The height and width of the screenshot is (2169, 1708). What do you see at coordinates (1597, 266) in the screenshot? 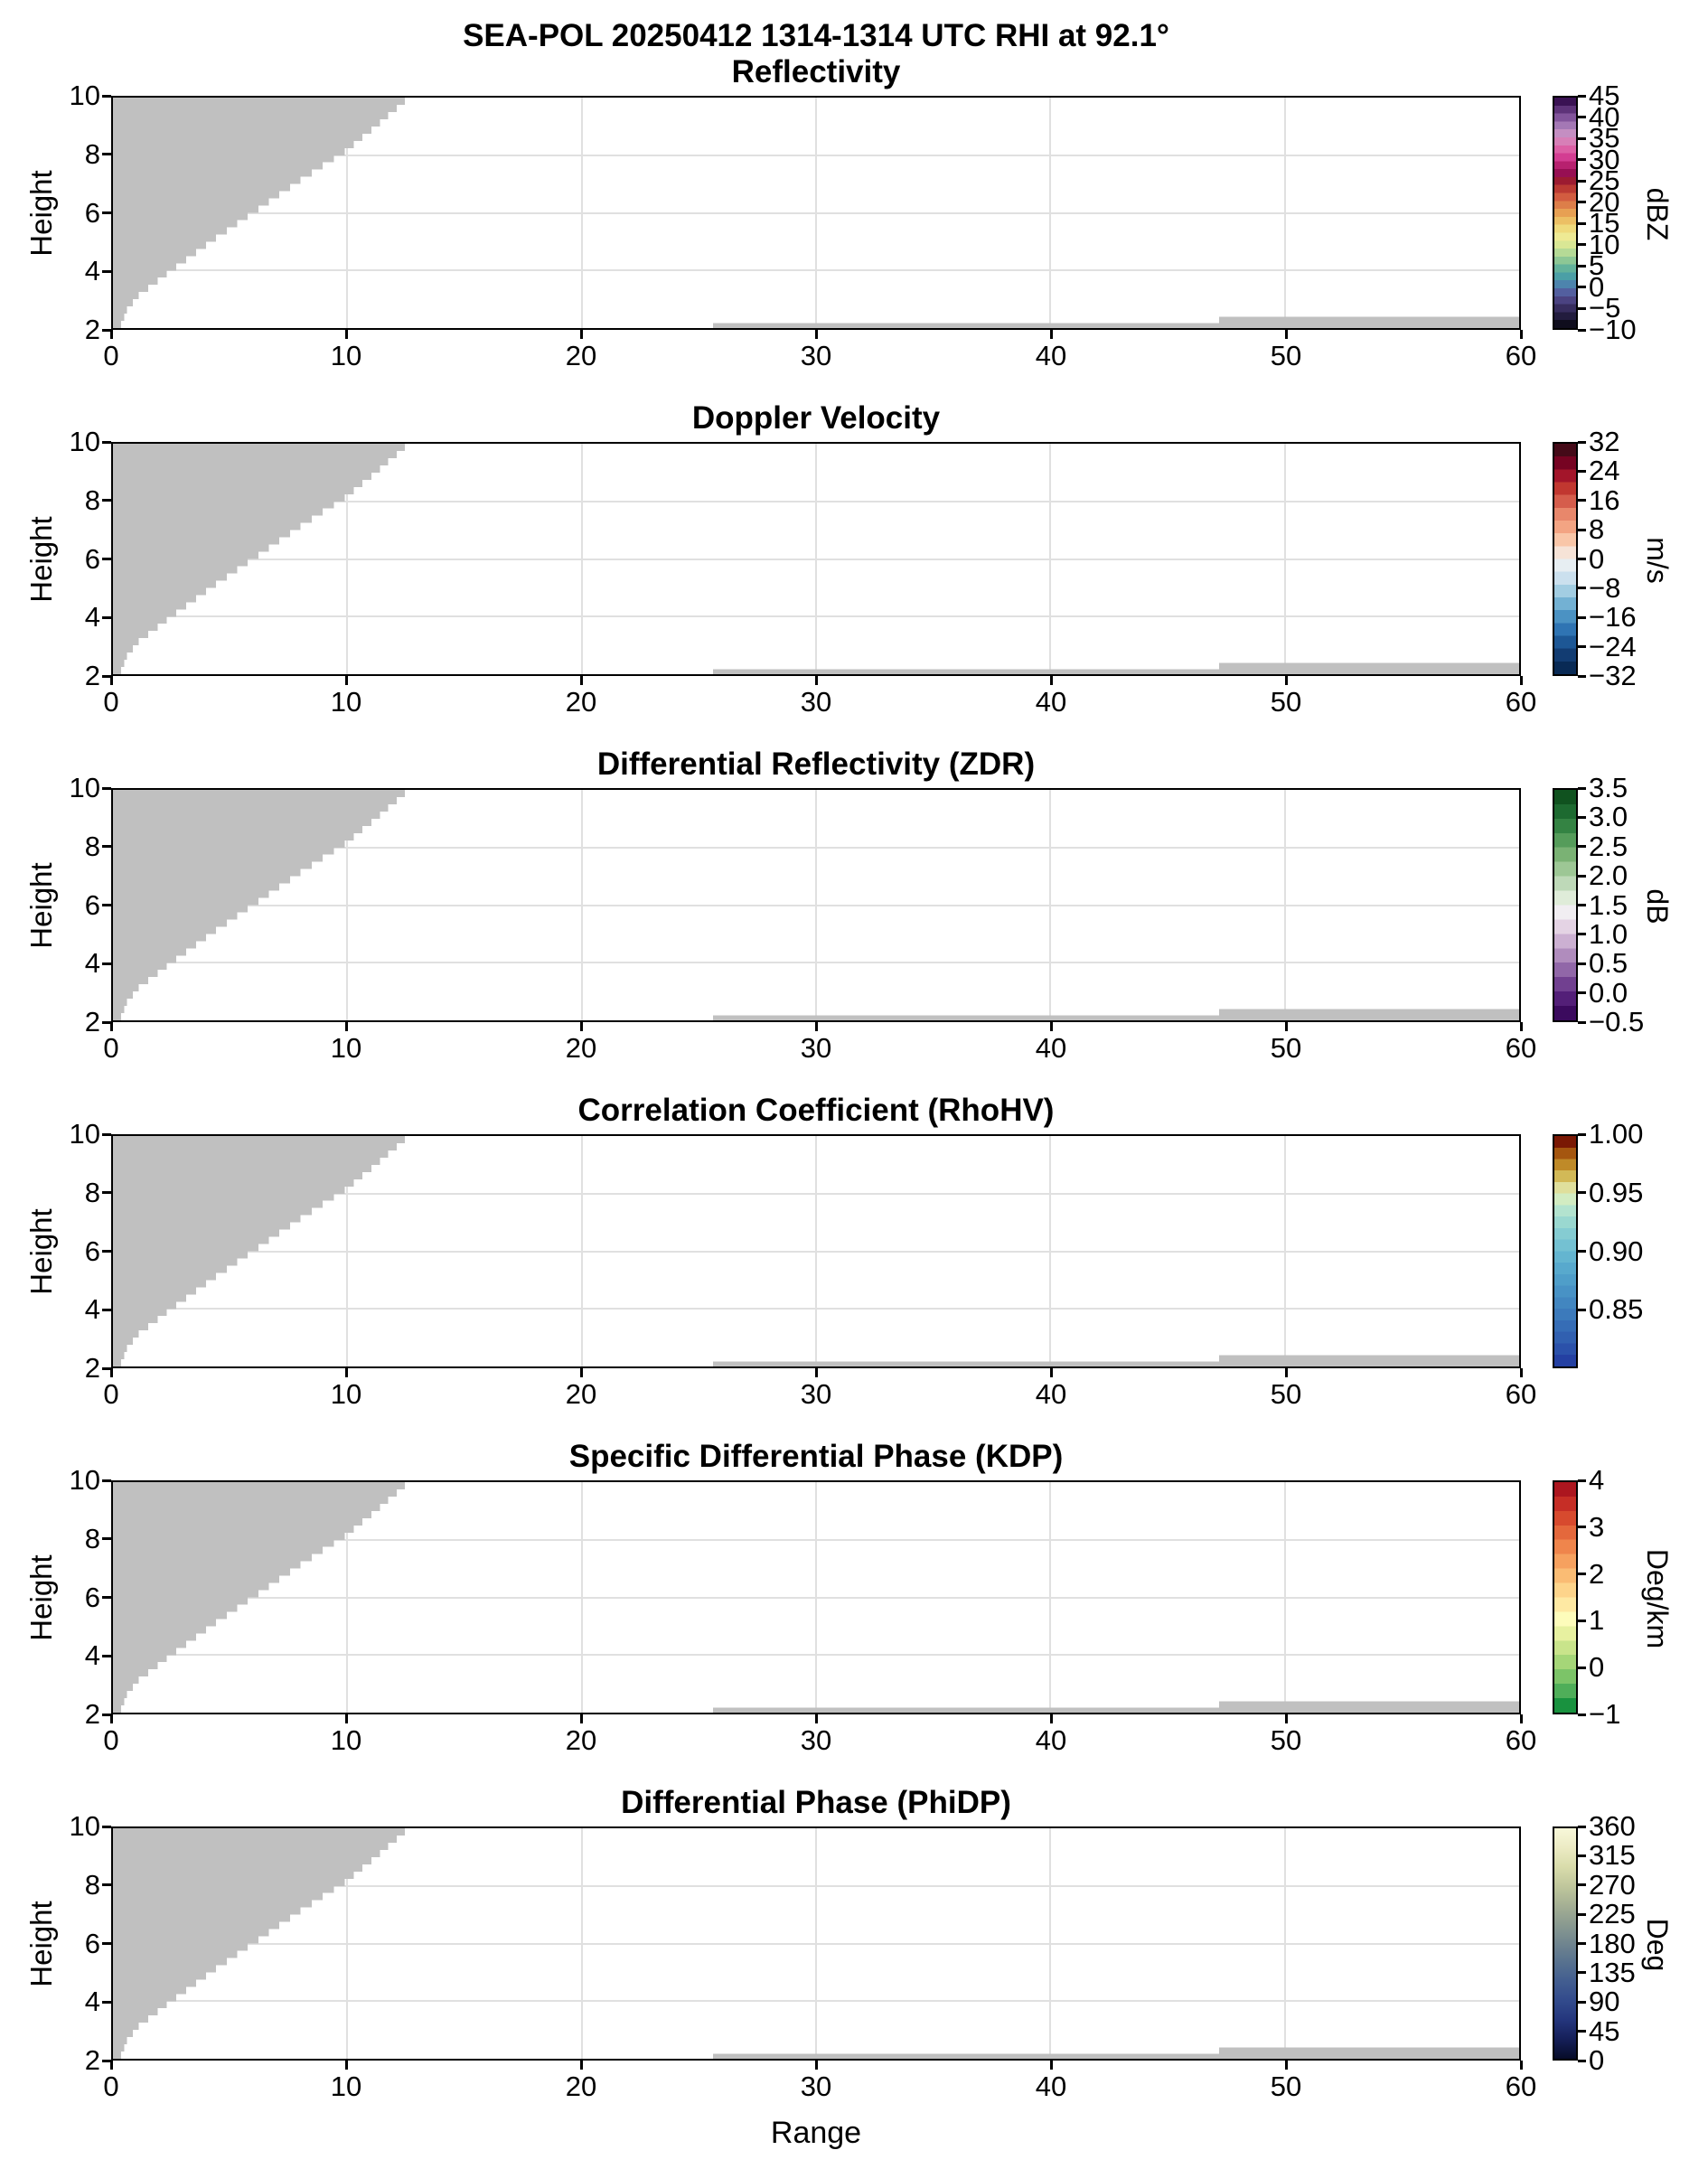
I see `colorbar-tick-label: 5` at bounding box center [1597, 266].